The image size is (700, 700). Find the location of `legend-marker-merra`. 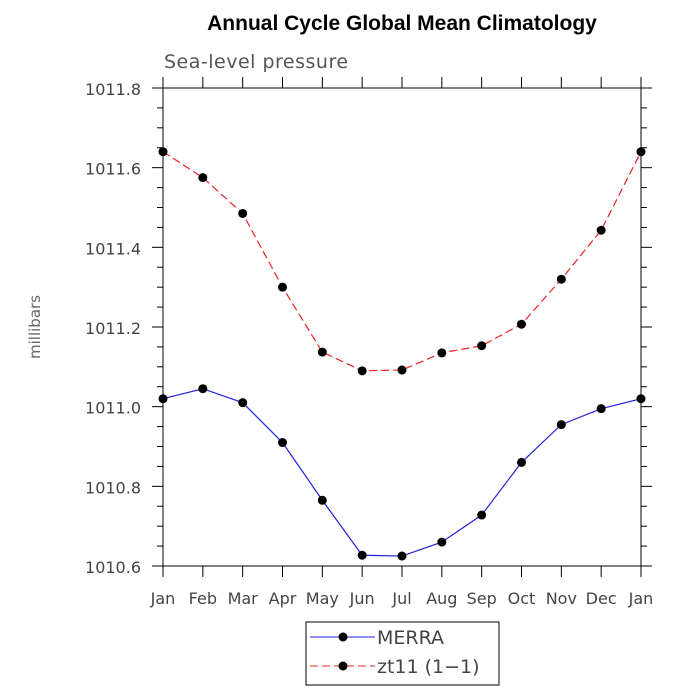

legend-marker-merra is located at coordinates (343, 637).